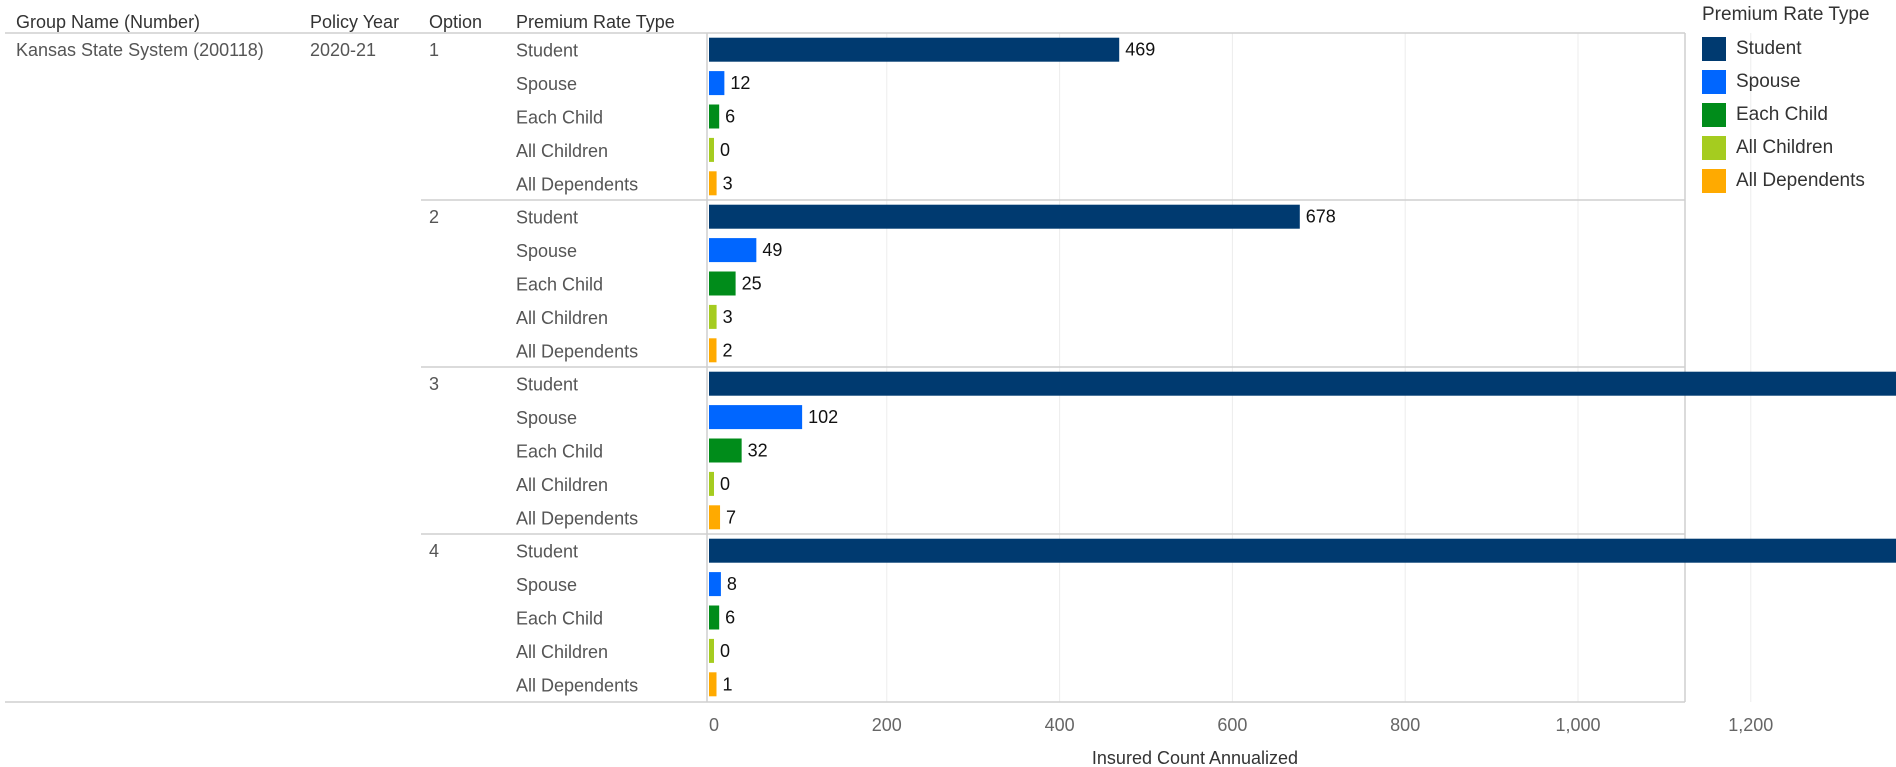 The height and width of the screenshot is (767, 1896). Describe the element at coordinates (434, 551) in the screenshot. I see `option-label: 4` at that location.